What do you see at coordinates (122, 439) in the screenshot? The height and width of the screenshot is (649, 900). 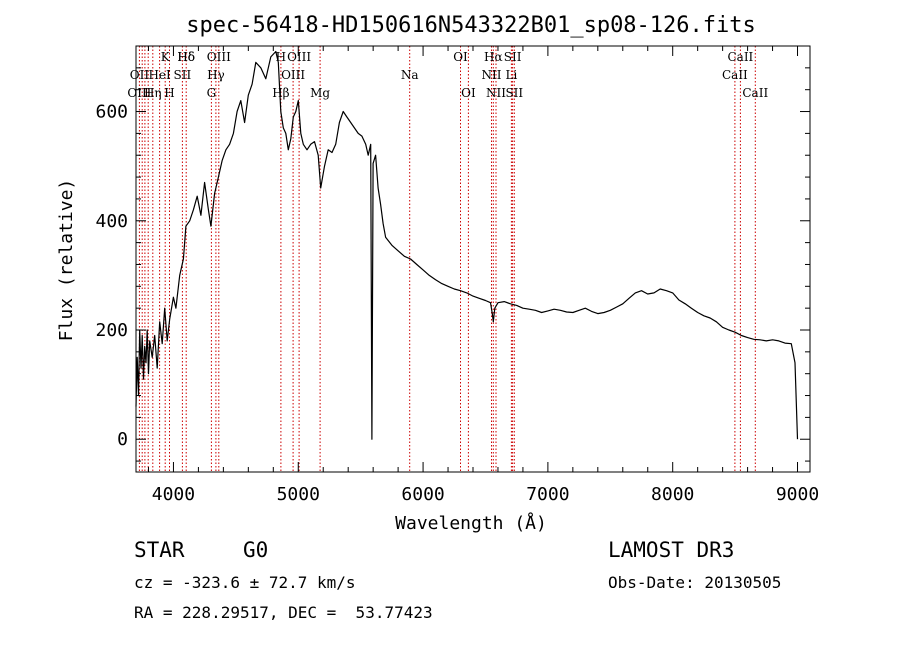 I see `y-tick-label-0: 0` at bounding box center [122, 439].